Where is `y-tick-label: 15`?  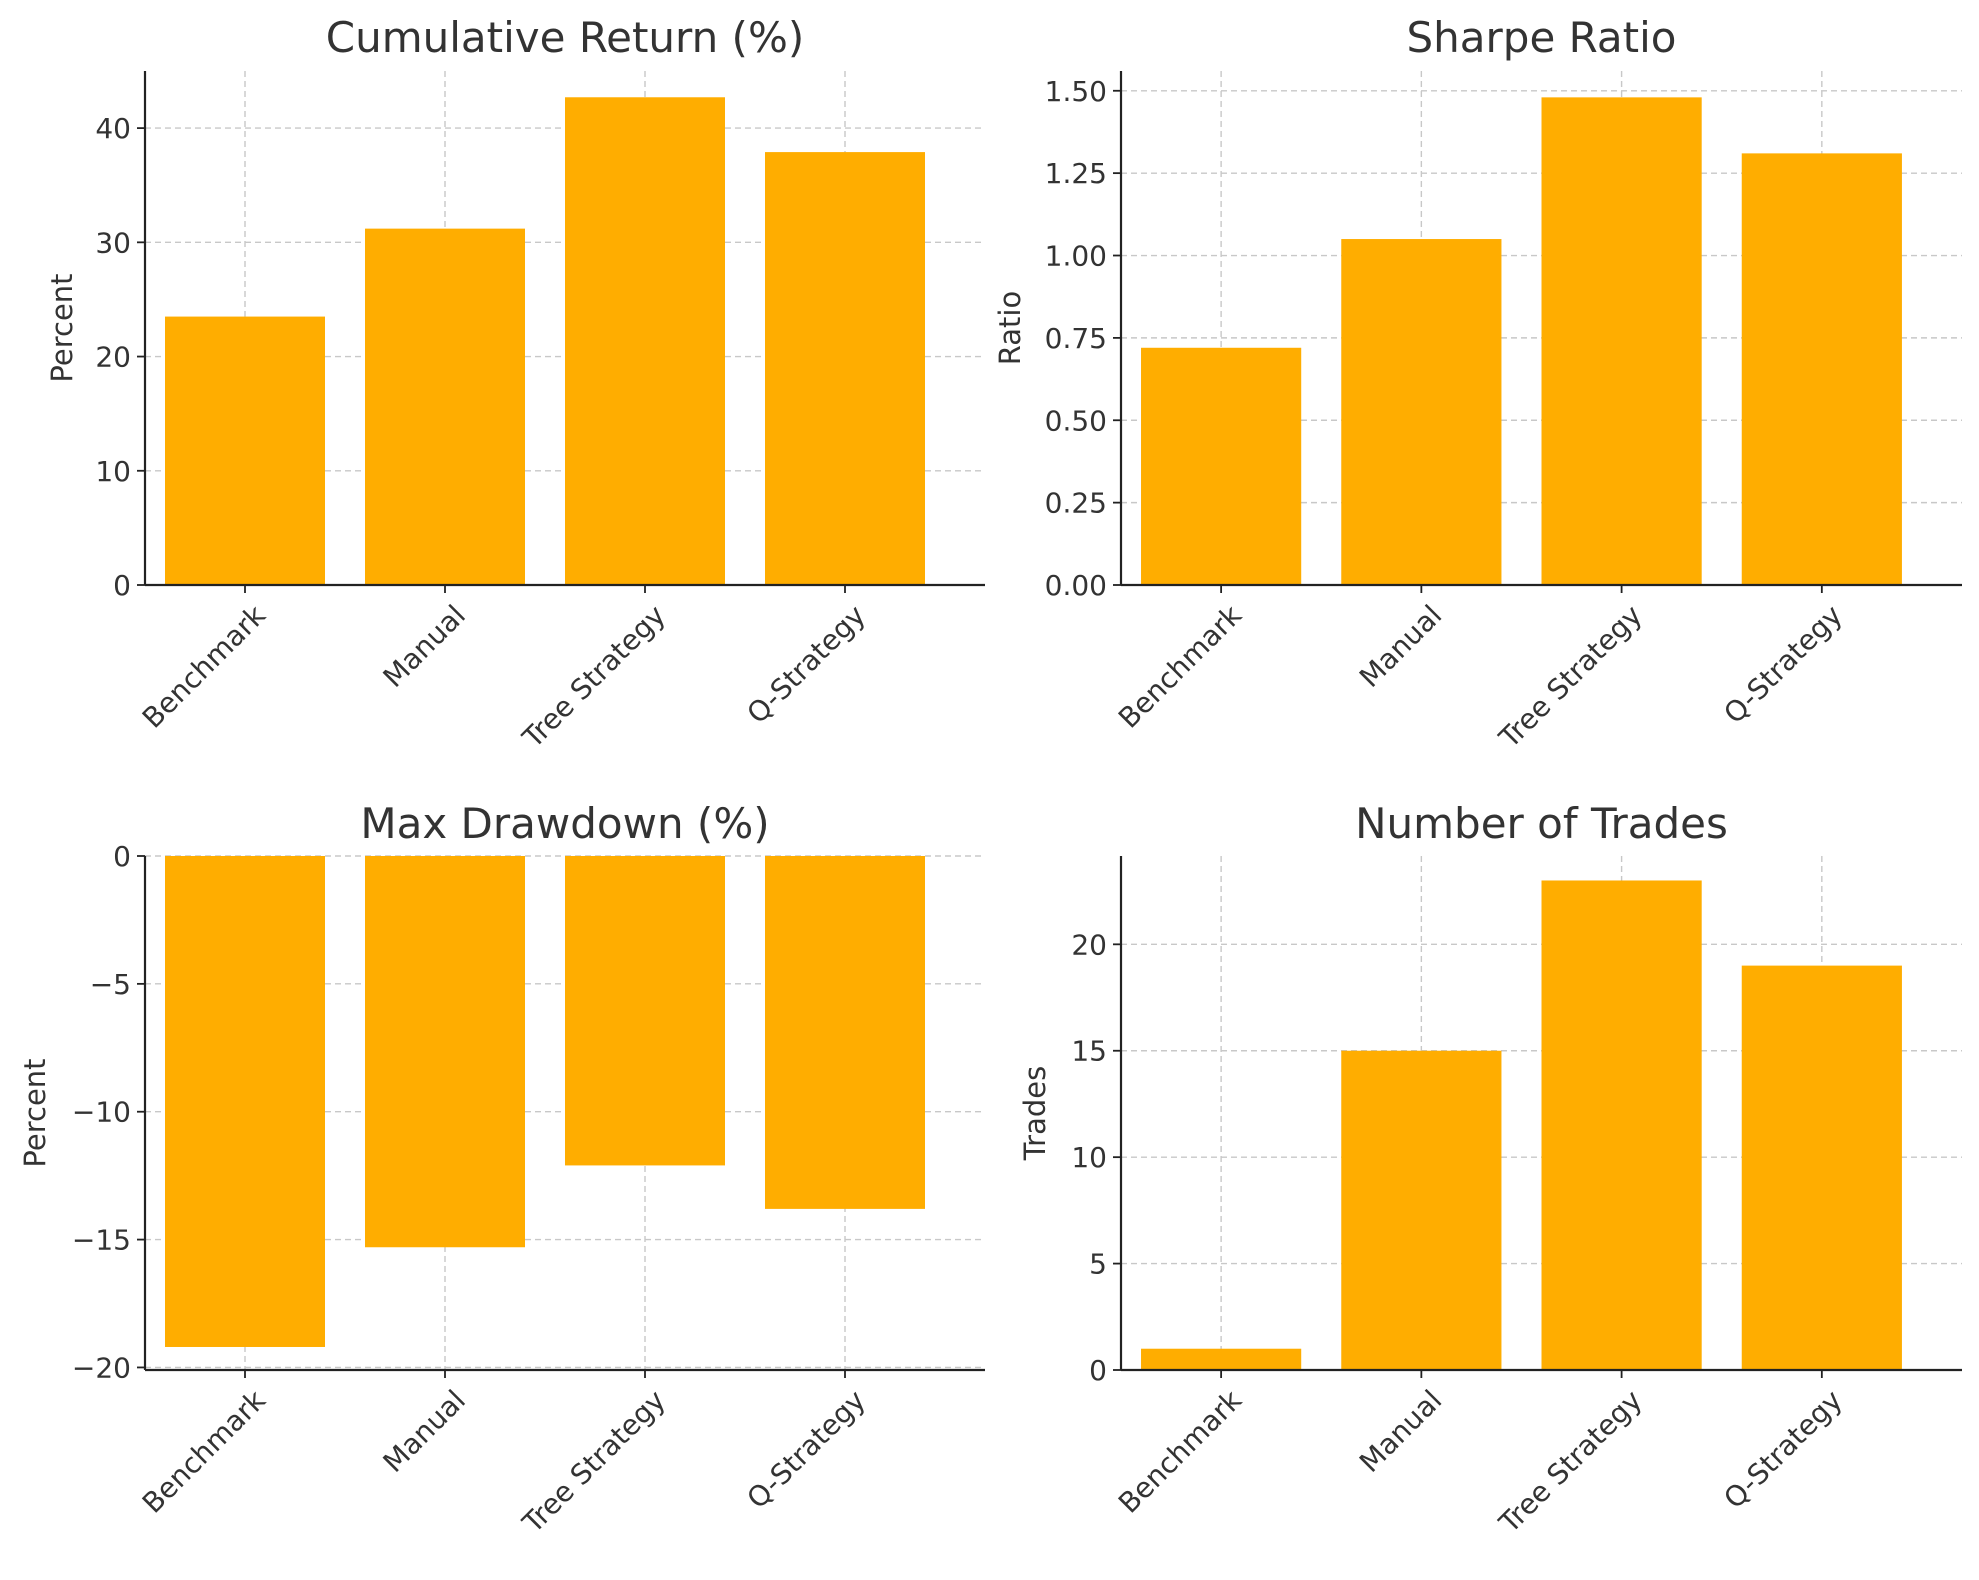 y-tick-label: 15 is located at coordinates (1089, 1051).